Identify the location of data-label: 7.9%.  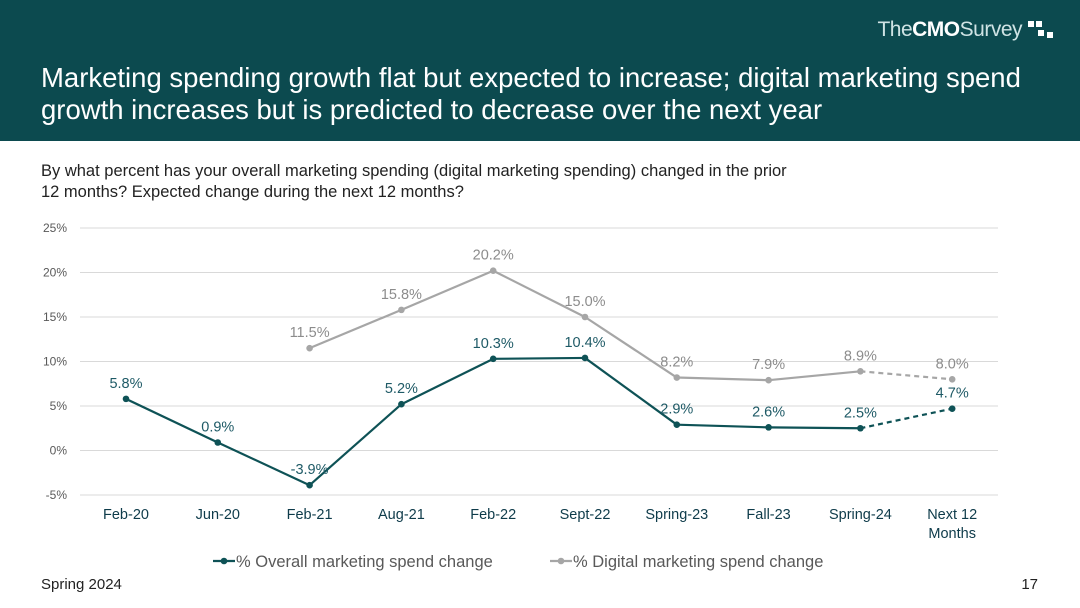
(768, 365).